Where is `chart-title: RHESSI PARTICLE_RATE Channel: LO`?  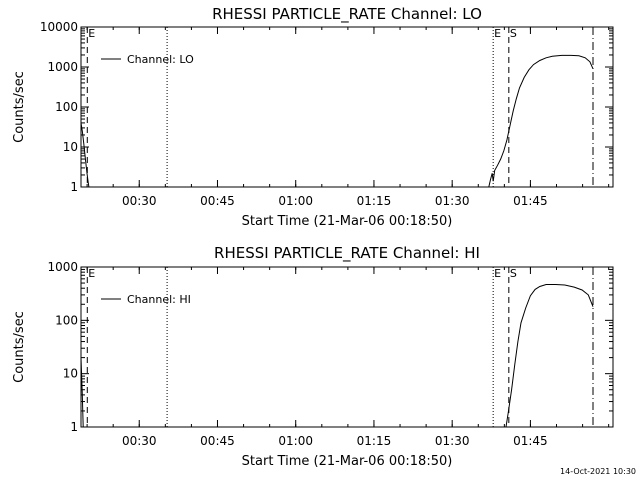
chart-title: RHESSI PARTICLE_RATE Channel: LO is located at coordinates (347, 14).